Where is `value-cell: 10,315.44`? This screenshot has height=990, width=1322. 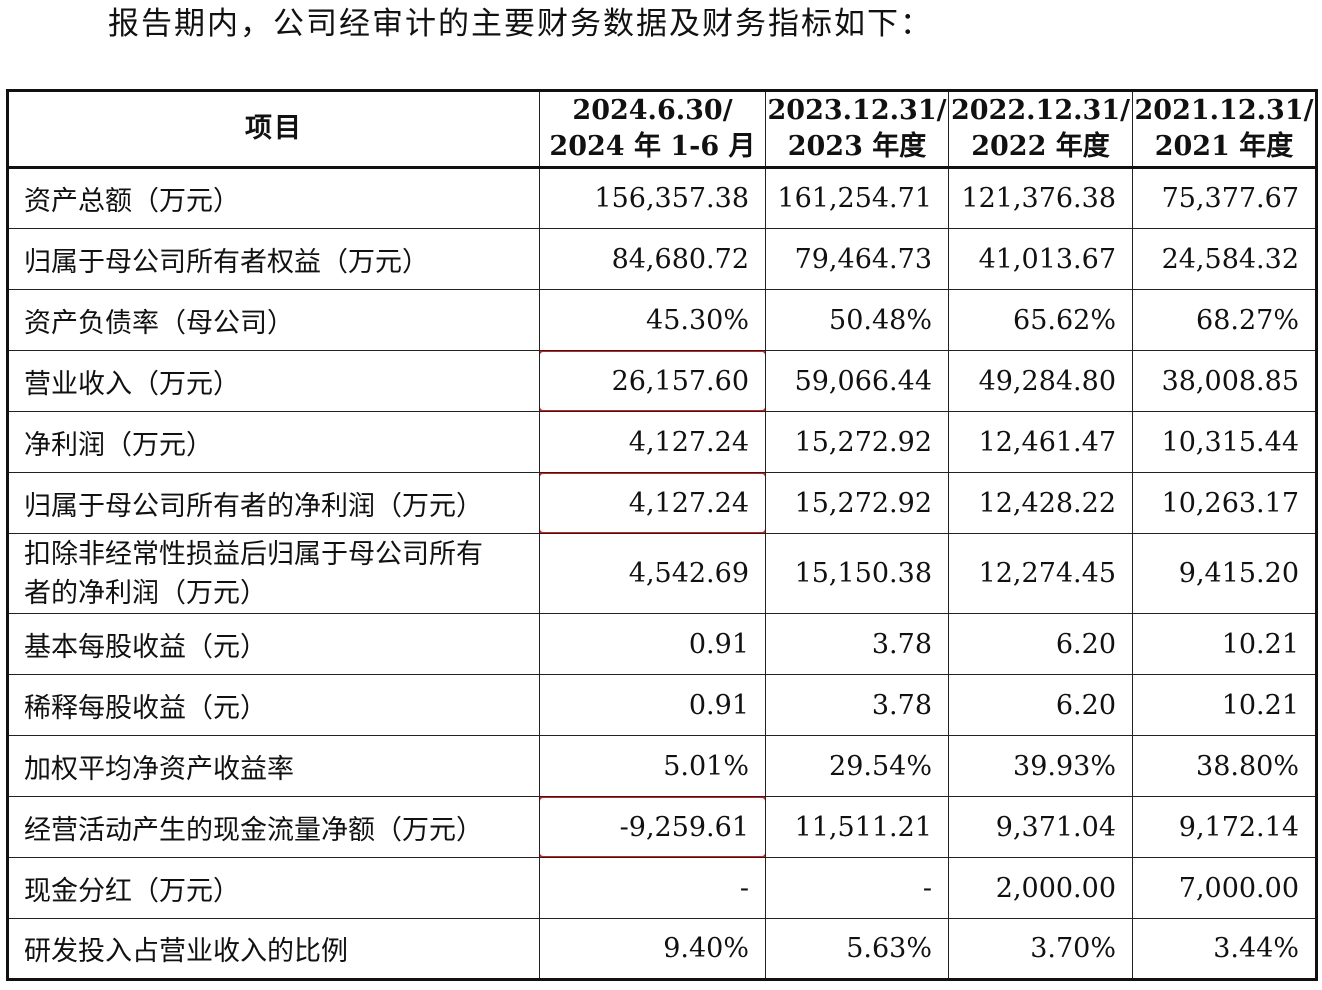
value-cell: 10,315.44 is located at coordinates (1224, 442).